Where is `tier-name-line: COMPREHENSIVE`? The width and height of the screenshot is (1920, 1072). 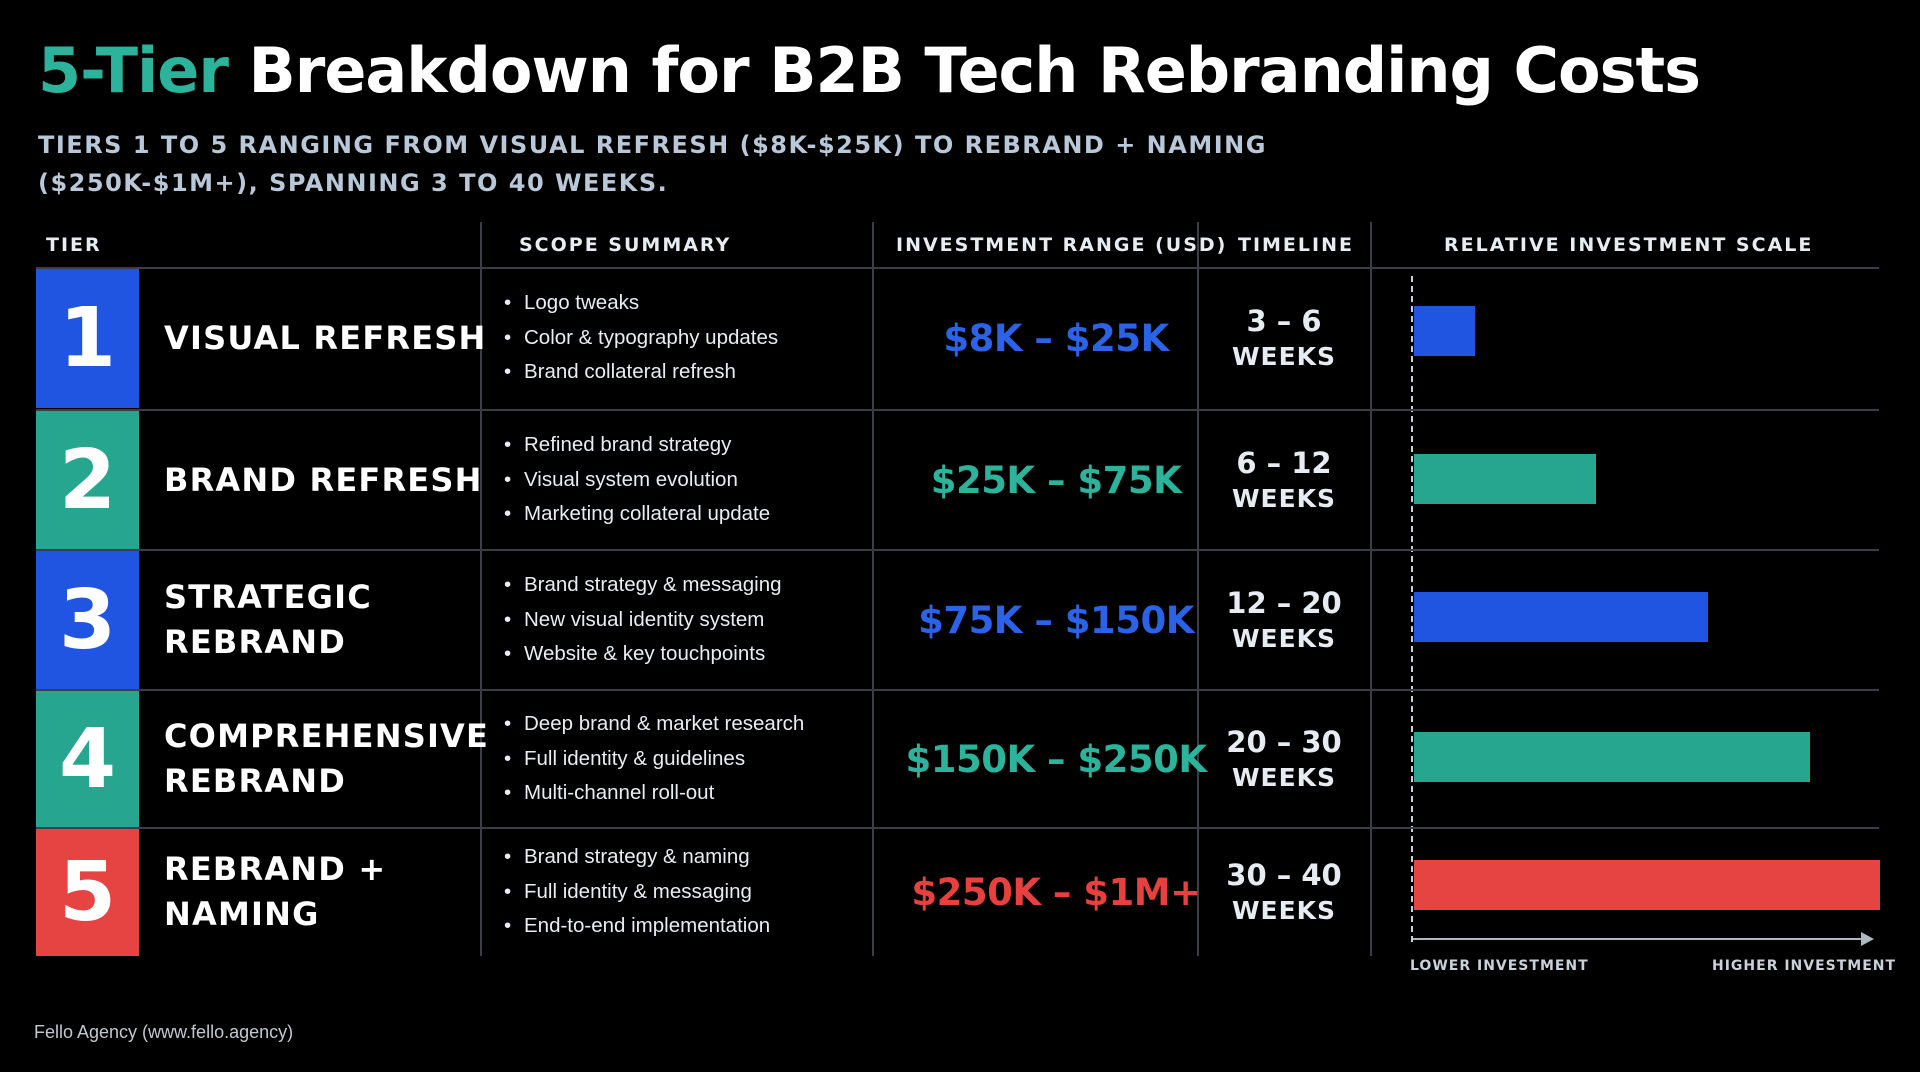 tier-name-line: COMPREHENSIVE is located at coordinates (327, 736).